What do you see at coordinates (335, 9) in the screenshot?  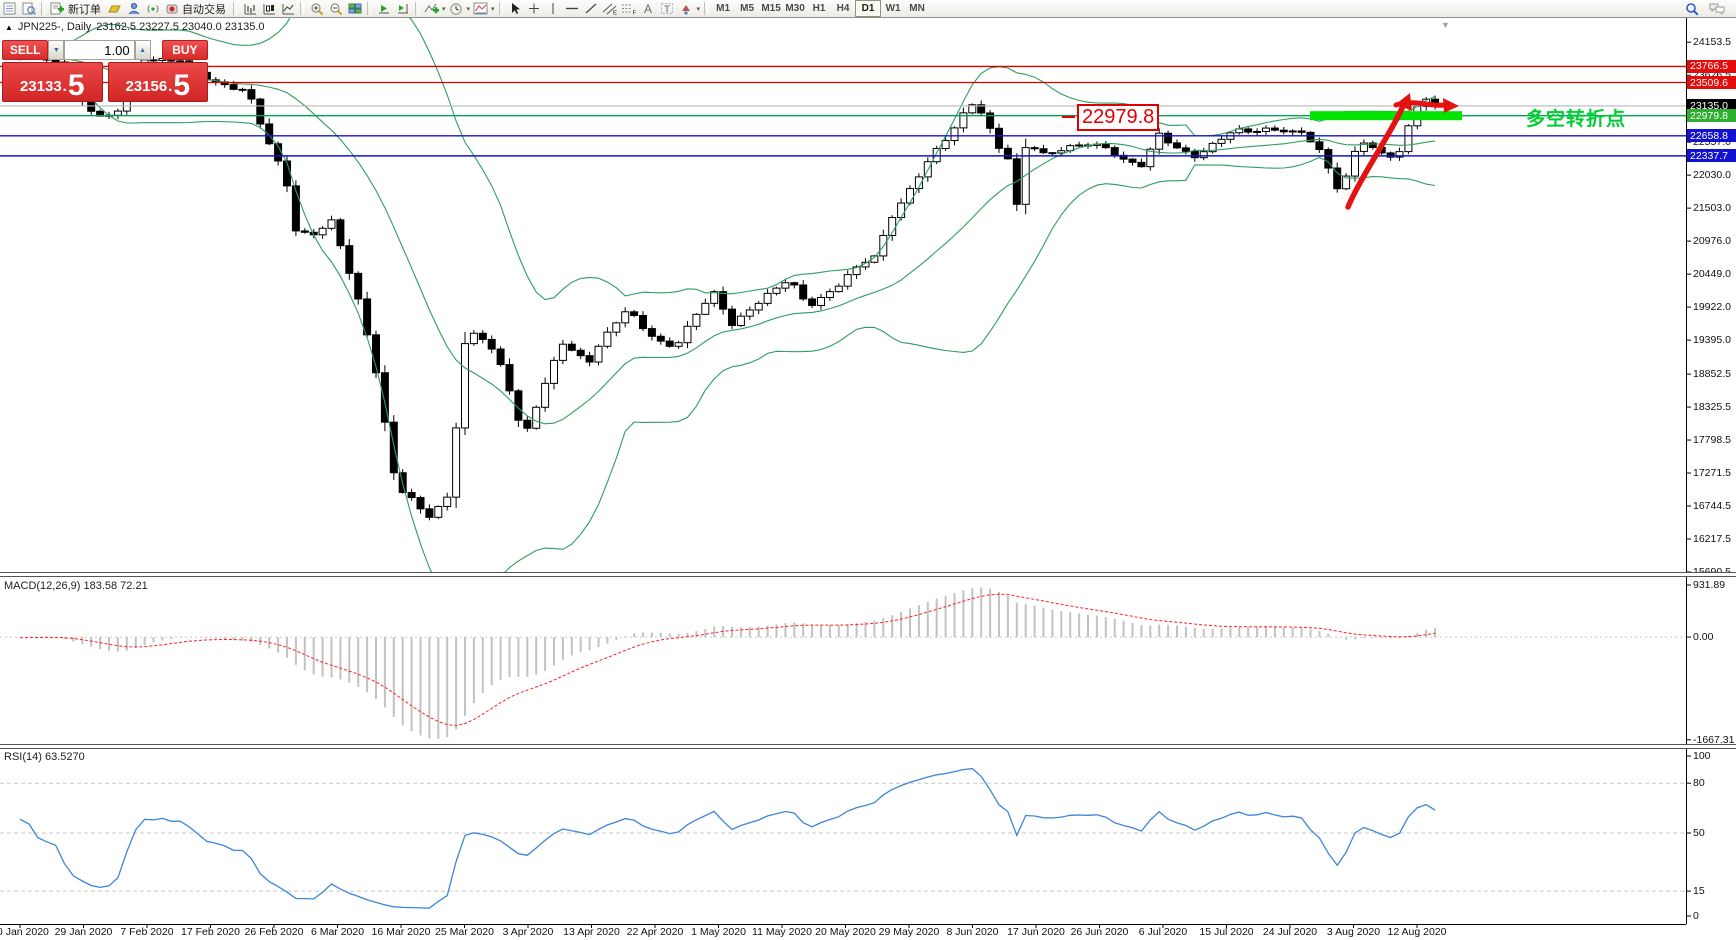 I see `zoom-out-icon` at bounding box center [335, 9].